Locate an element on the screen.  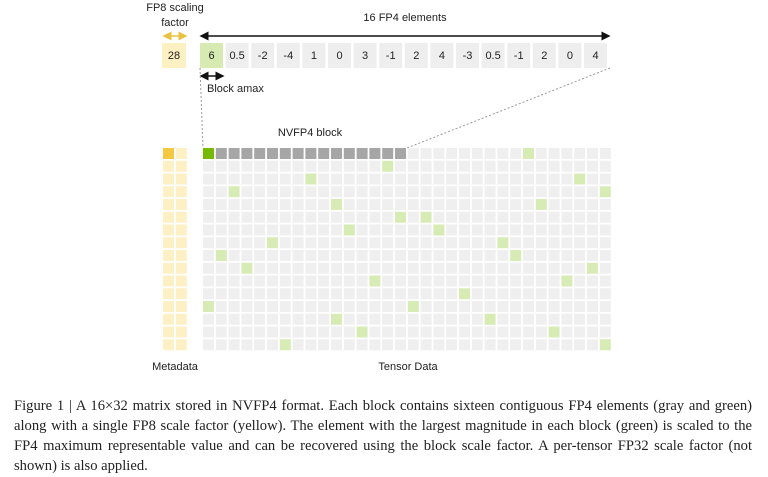
label: factor is located at coordinates (175, 23).